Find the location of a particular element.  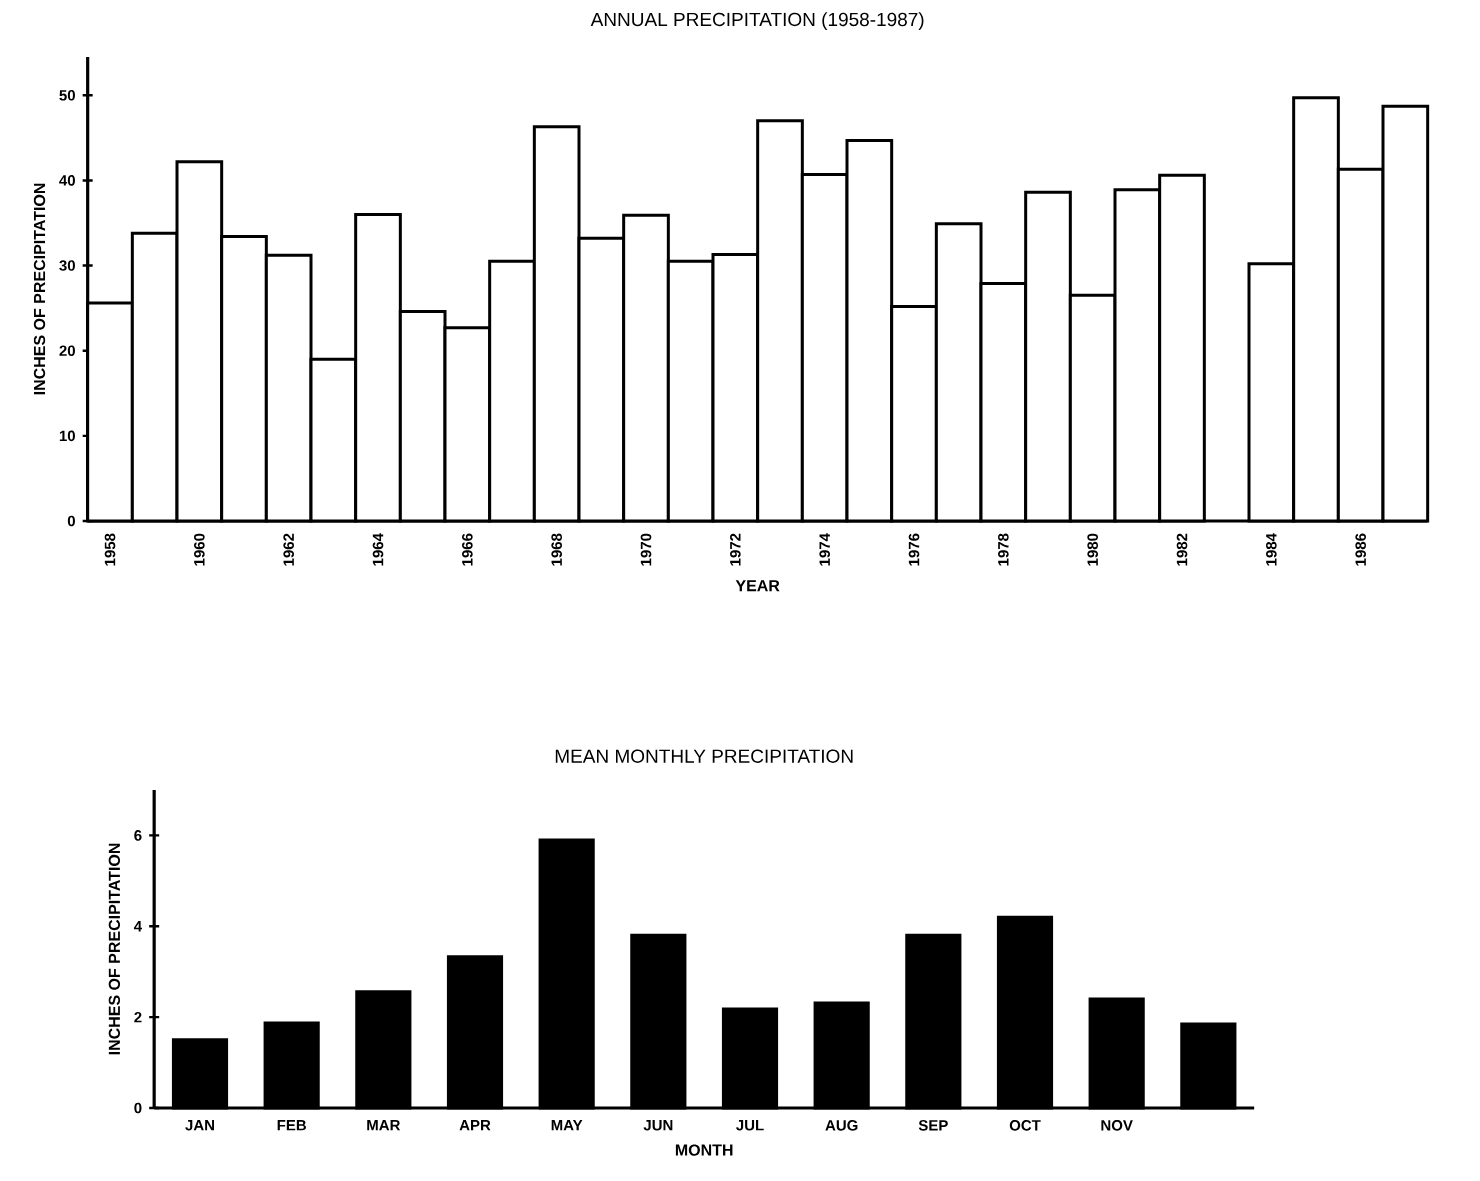

y-tick-label: 50 is located at coordinates (67, 95).